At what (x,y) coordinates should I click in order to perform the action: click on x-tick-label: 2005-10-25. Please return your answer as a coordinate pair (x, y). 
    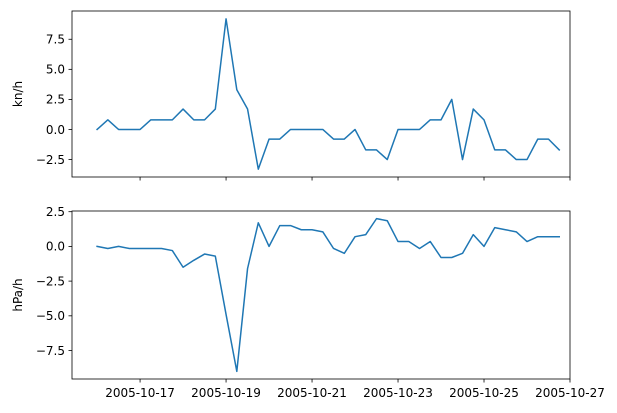
    Looking at the image, I should click on (484, 393).